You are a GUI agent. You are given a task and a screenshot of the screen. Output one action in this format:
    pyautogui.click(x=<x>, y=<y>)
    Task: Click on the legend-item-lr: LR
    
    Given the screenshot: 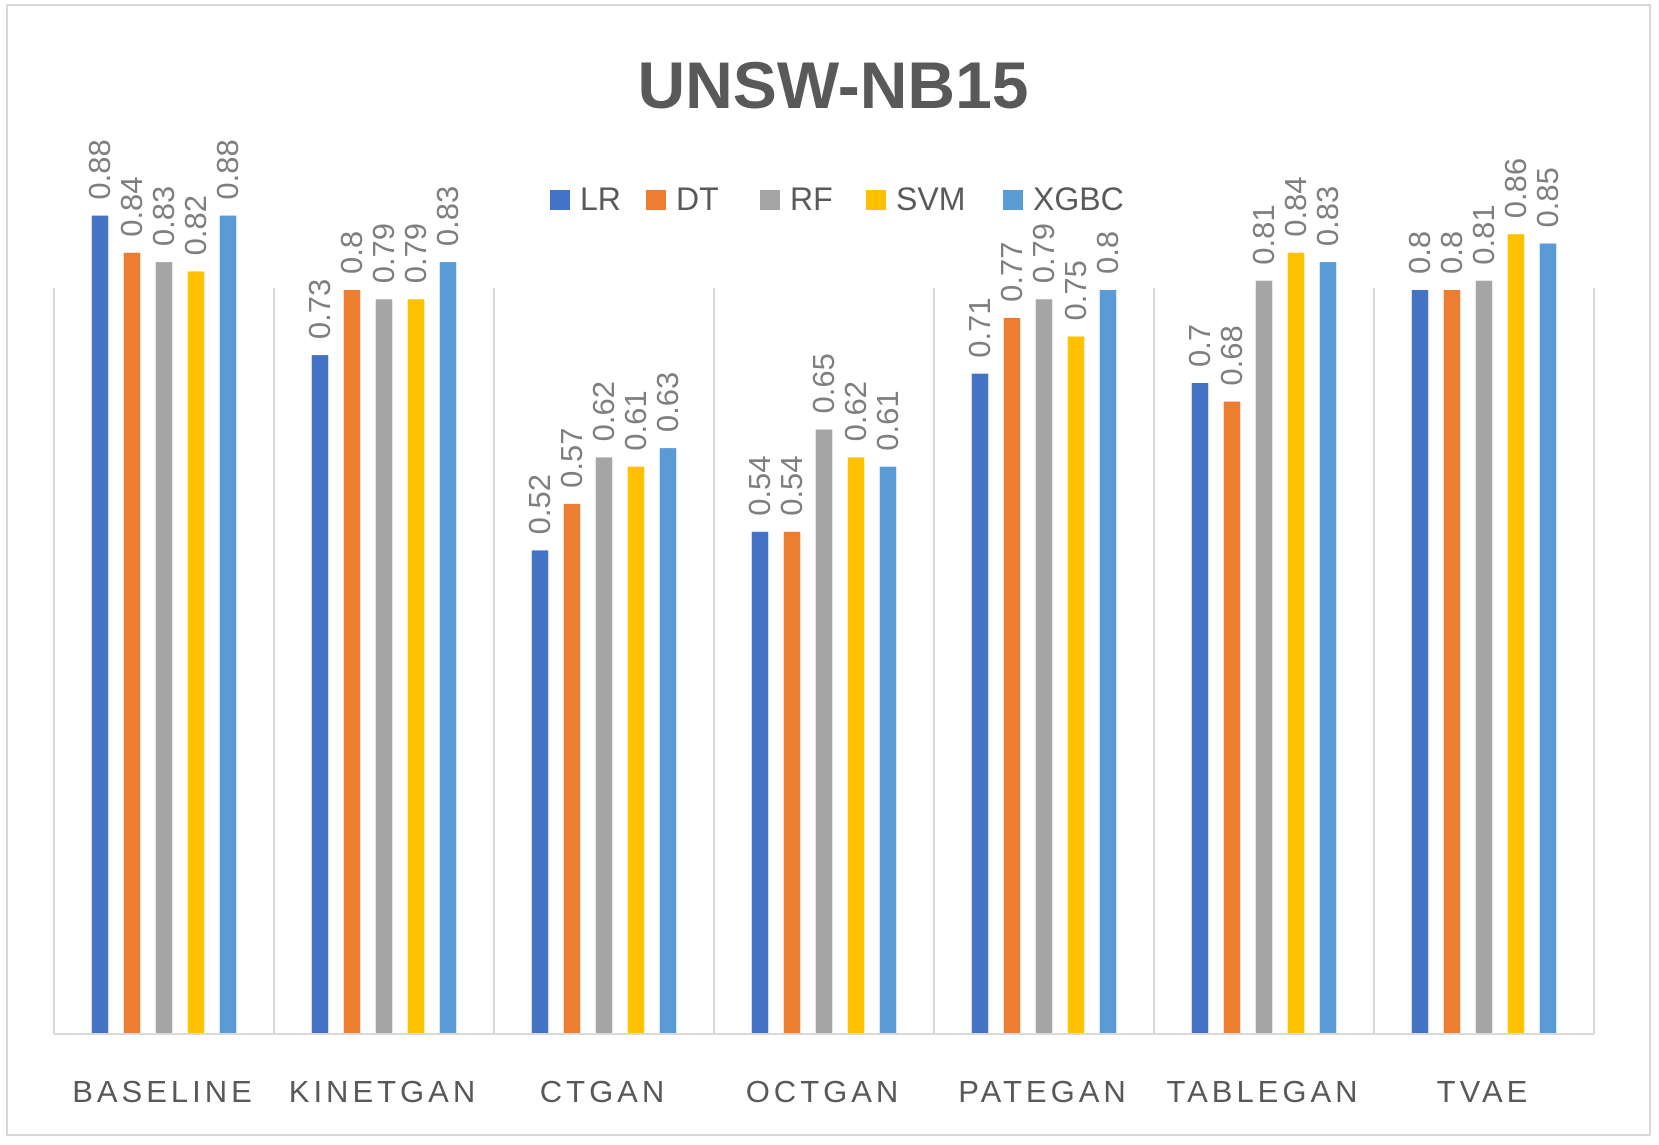 What is the action you would take?
    pyautogui.click(x=585, y=199)
    